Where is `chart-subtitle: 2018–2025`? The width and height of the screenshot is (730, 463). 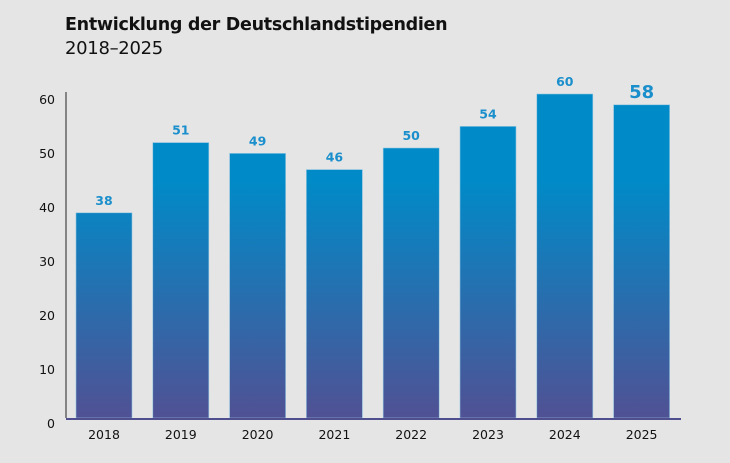 chart-subtitle: 2018–2025 is located at coordinates (114, 48).